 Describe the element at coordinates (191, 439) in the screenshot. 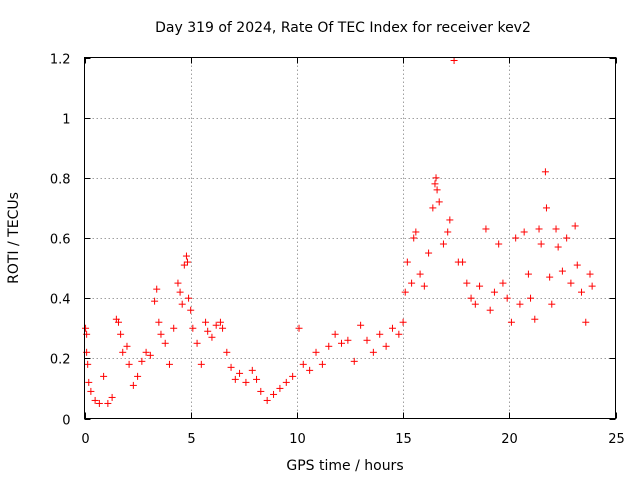

I see `x-tick-label: 5` at that location.